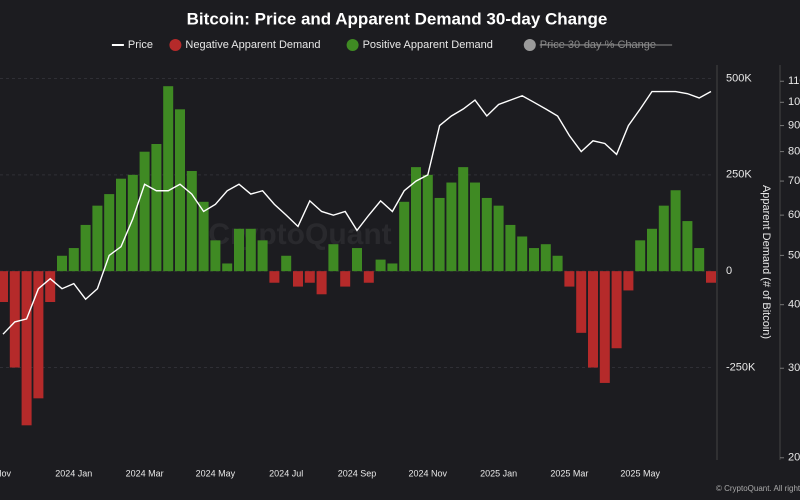 Image resolution: width=800 pixels, height=500 pixels. Describe the element at coordinates (140, 45) in the screenshot. I see `legend-label: Price` at that location.